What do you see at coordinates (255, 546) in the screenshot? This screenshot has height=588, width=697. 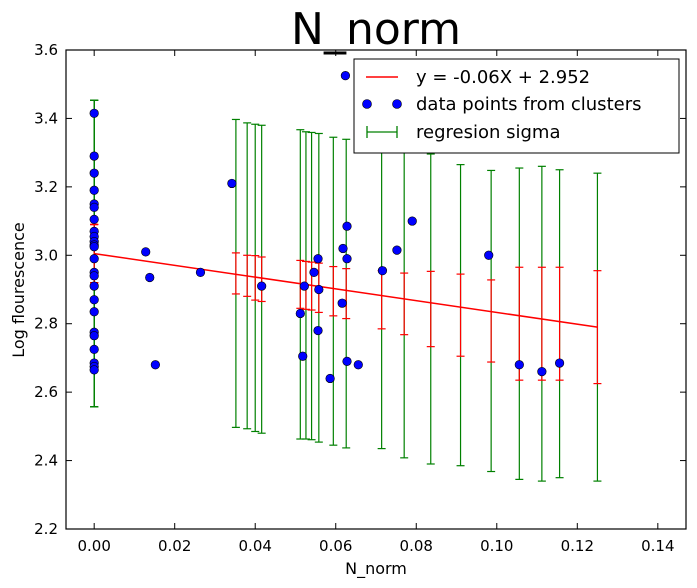 I see `x-tick-label: 0.04` at bounding box center [255, 546].